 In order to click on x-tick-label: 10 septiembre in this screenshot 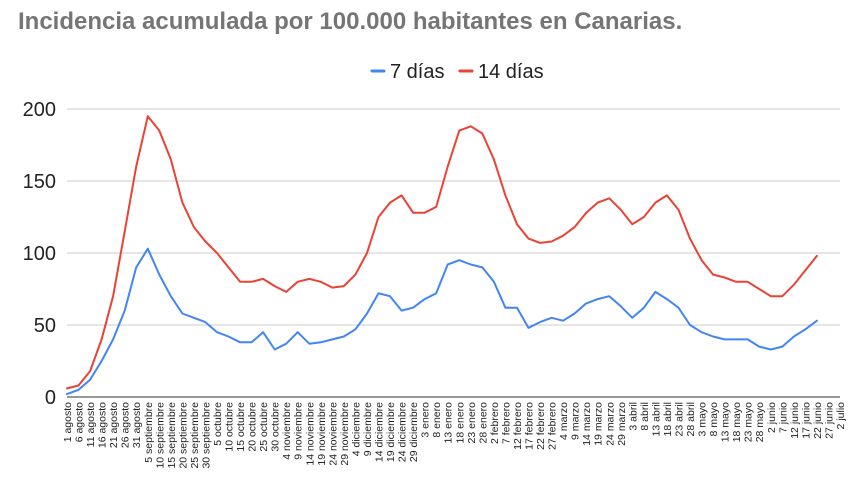, I will do `click(160, 435)`.